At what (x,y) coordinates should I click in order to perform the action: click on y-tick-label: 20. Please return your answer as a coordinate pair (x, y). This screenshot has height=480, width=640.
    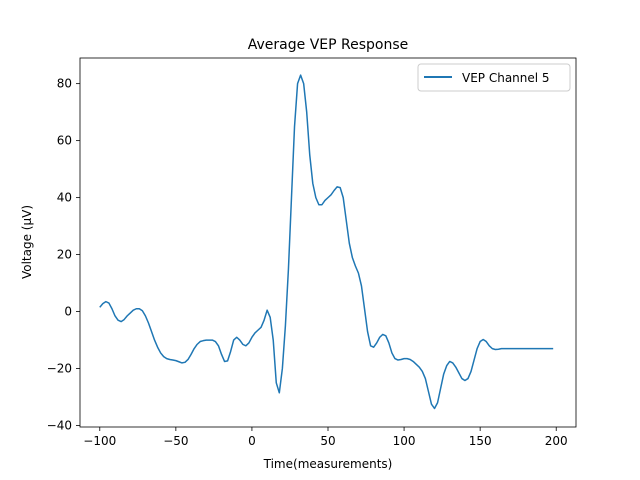
    Looking at the image, I should click on (64, 255).